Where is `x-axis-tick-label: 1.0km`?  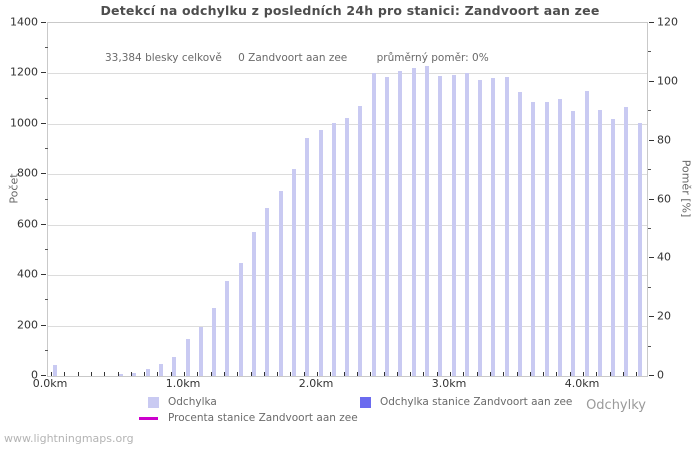
x-axis-tick-label: 1.0km is located at coordinates (183, 383).